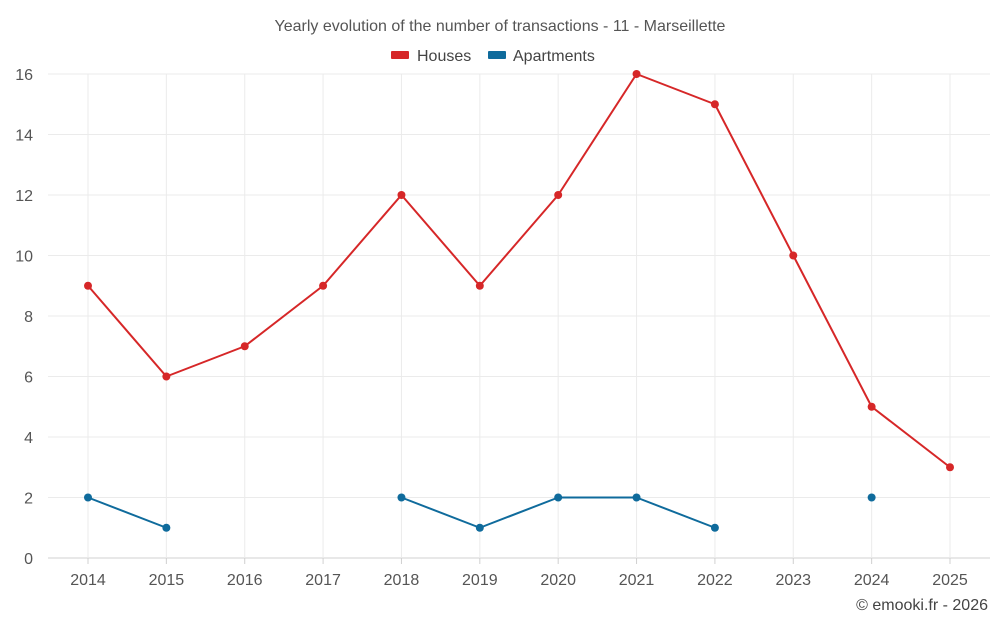  What do you see at coordinates (480, 512) in the screenshot?
I see `series-apartments` at bounding box center [480, 512].